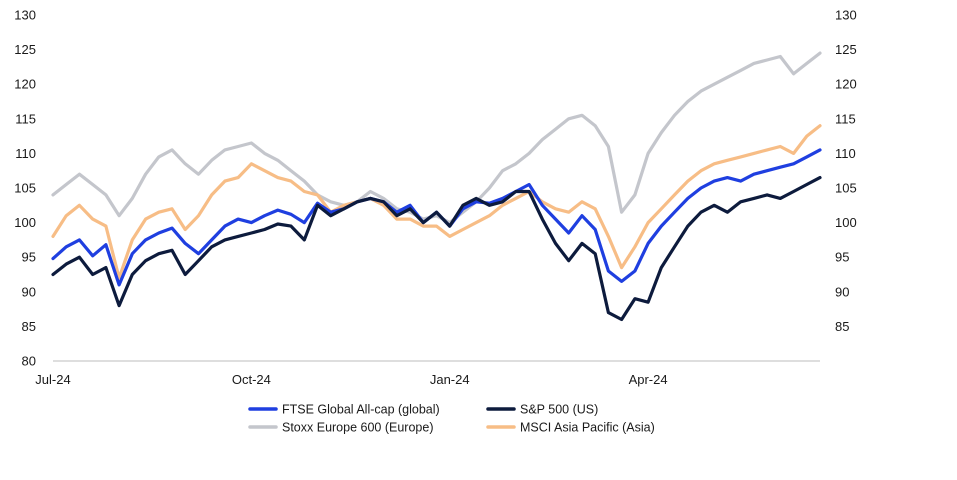 The image size is (957, 480). What do you see at coordinates (361, 410) in the screenshot?
I see `legend-label-ftse: FTSE Global All-cap (global)` at bounding box center [361, 410].